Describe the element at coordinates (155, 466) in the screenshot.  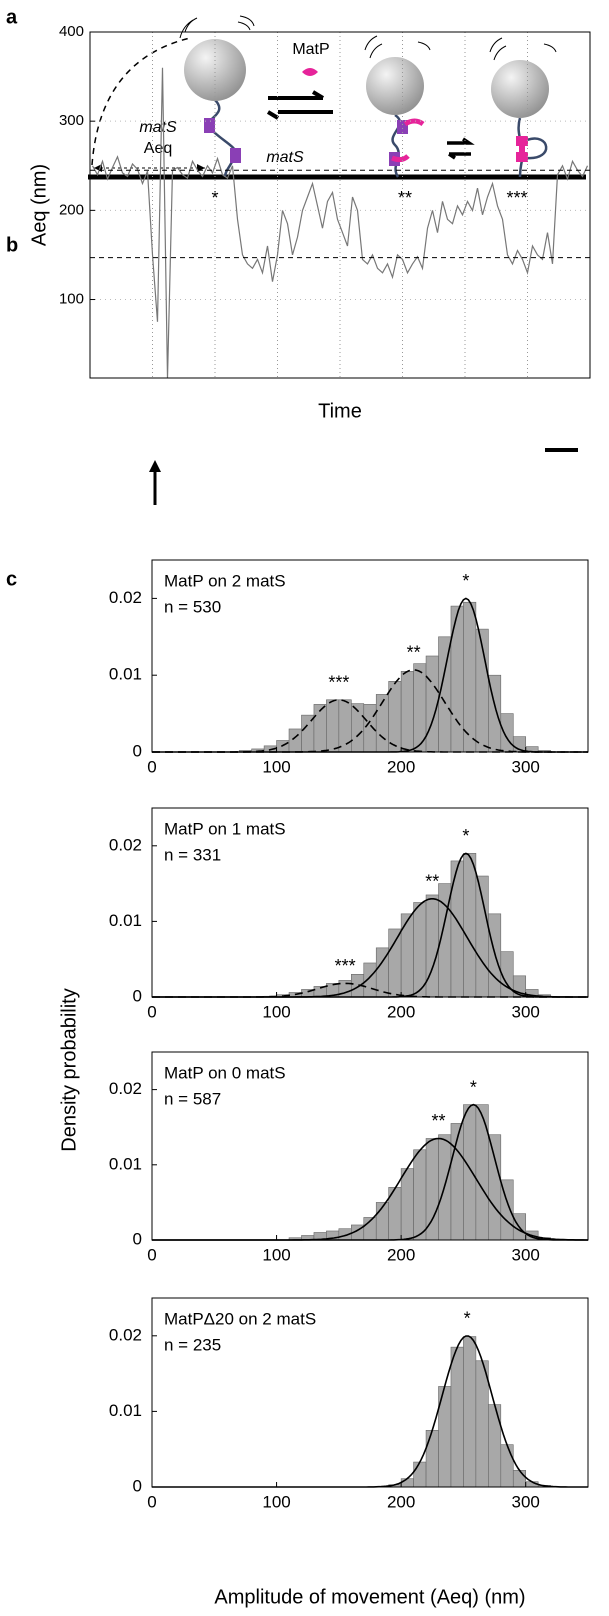
I see `event-arrow-head` at that location.